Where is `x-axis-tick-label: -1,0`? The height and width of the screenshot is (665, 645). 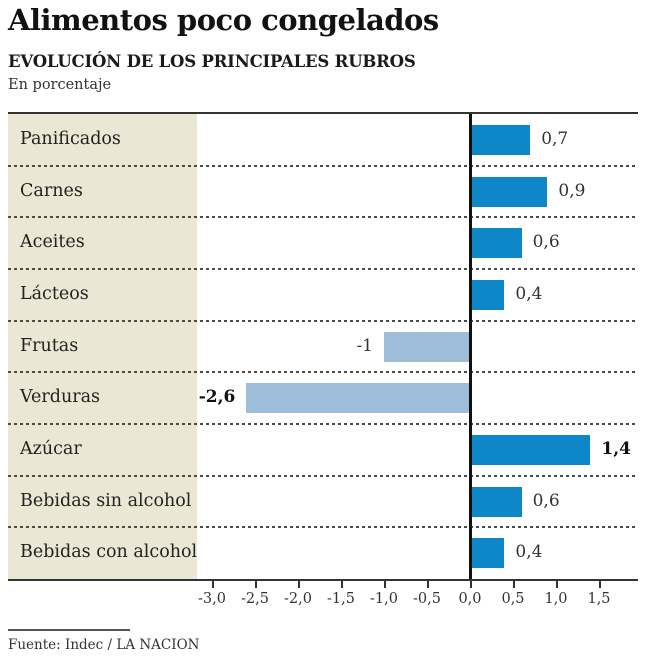 x-axis-tick-label: -1,0 is located at coordinates (384, 599).